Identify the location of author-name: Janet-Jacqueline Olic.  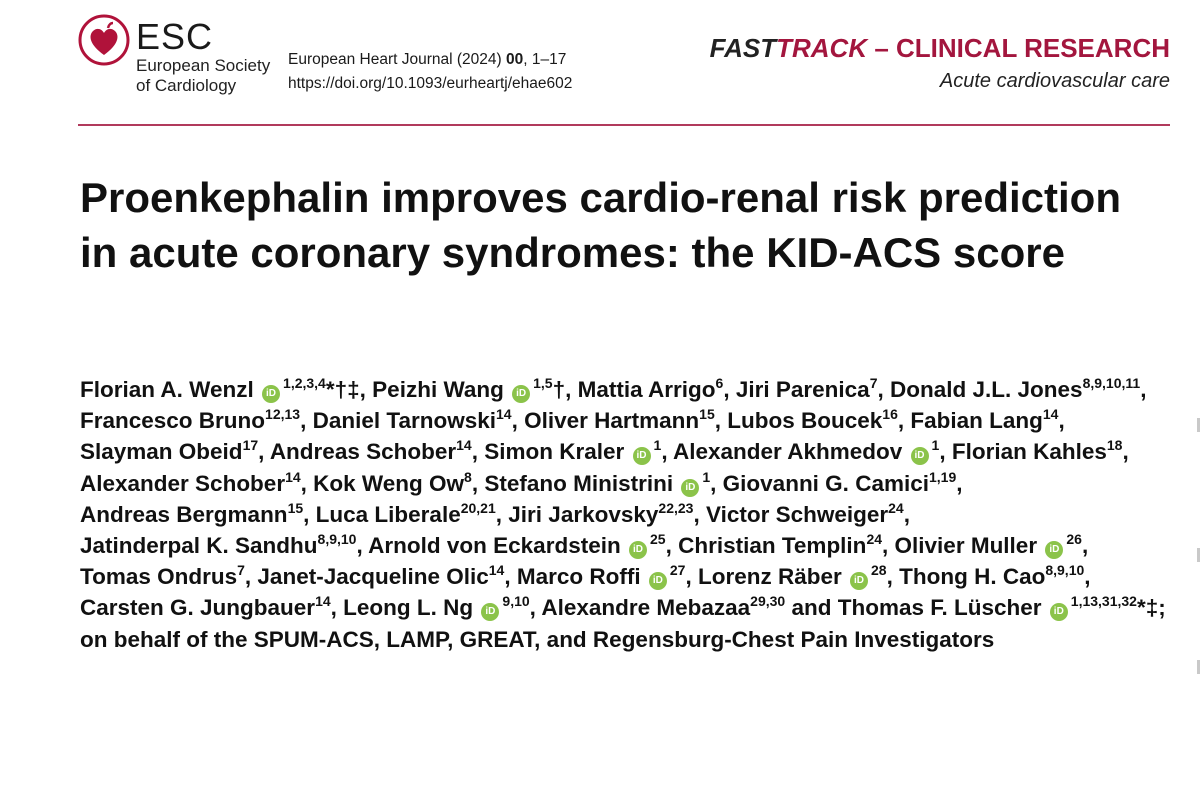
(373, 577).